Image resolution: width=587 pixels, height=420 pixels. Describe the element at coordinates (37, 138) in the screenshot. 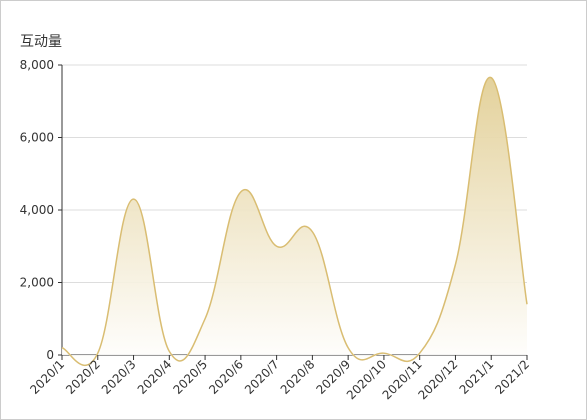

I see `y-tick-label: 6,000` at that location.